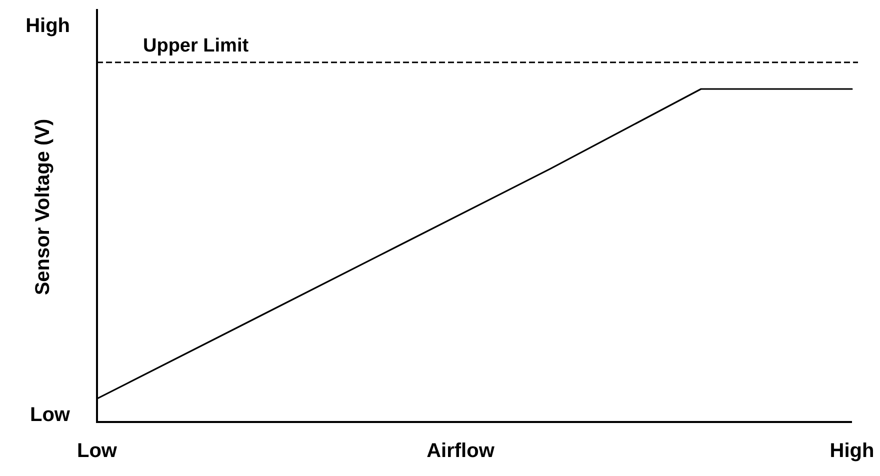  What do you see at coordinates (196, 45) in the screenshot?
I see `ref-line-label: Upper Limit` at bounding box center [196, 45].